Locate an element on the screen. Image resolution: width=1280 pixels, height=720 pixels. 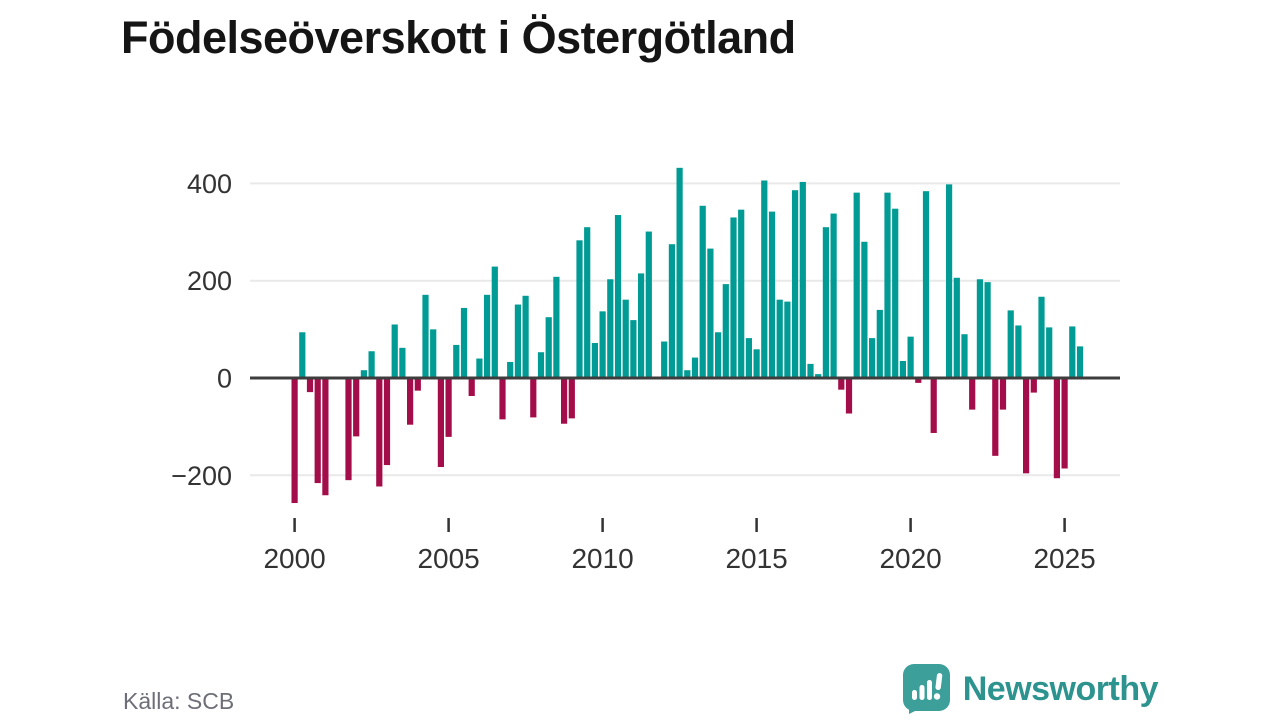
source-caption: Källa: SCB is located at coordinates (179, 701).